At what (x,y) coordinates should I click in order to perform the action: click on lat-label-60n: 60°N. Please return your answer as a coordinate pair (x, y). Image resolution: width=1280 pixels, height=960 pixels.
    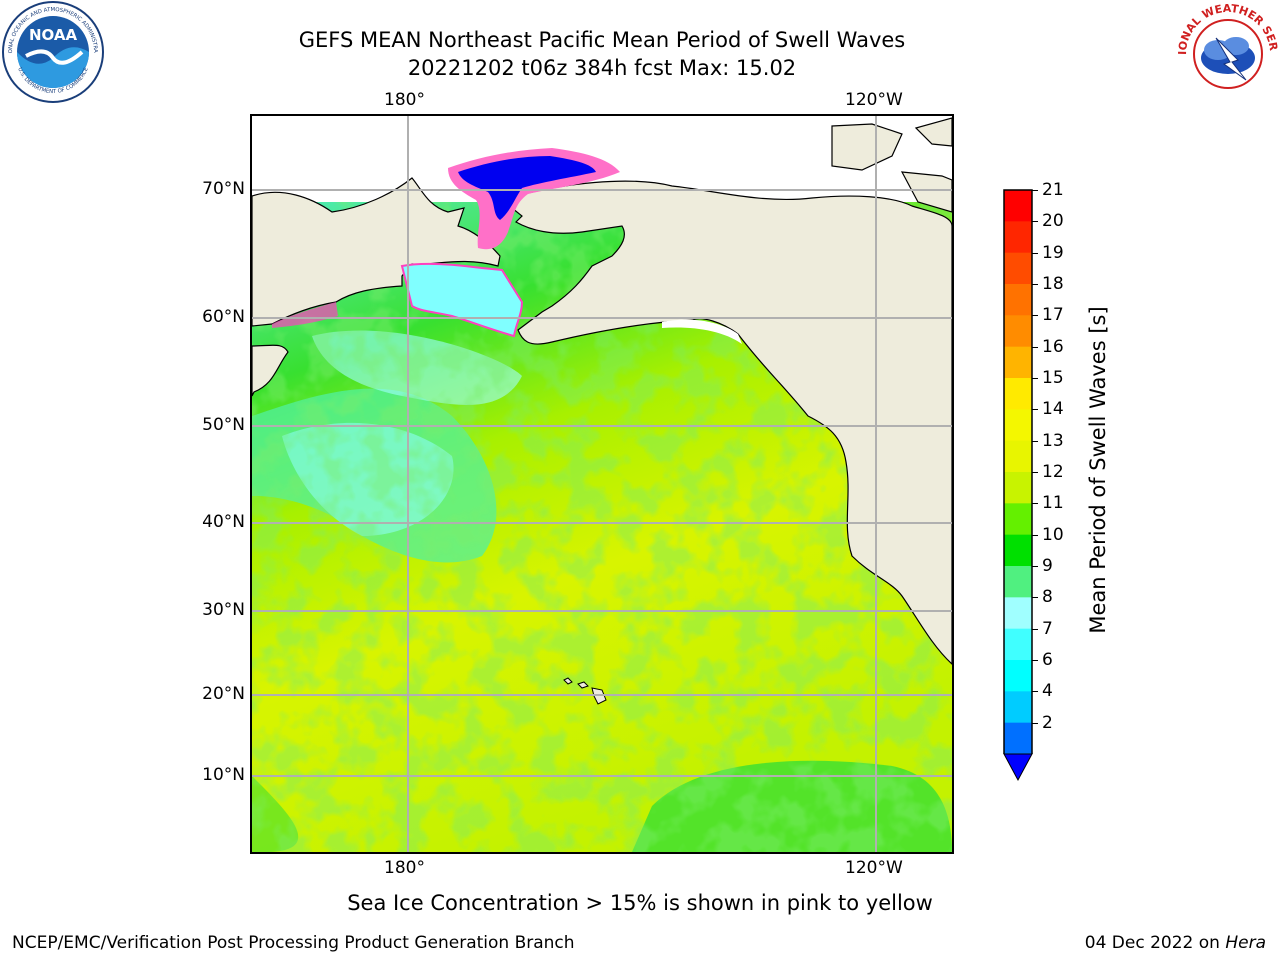
    Looking at the image, I should click on (223, 317).